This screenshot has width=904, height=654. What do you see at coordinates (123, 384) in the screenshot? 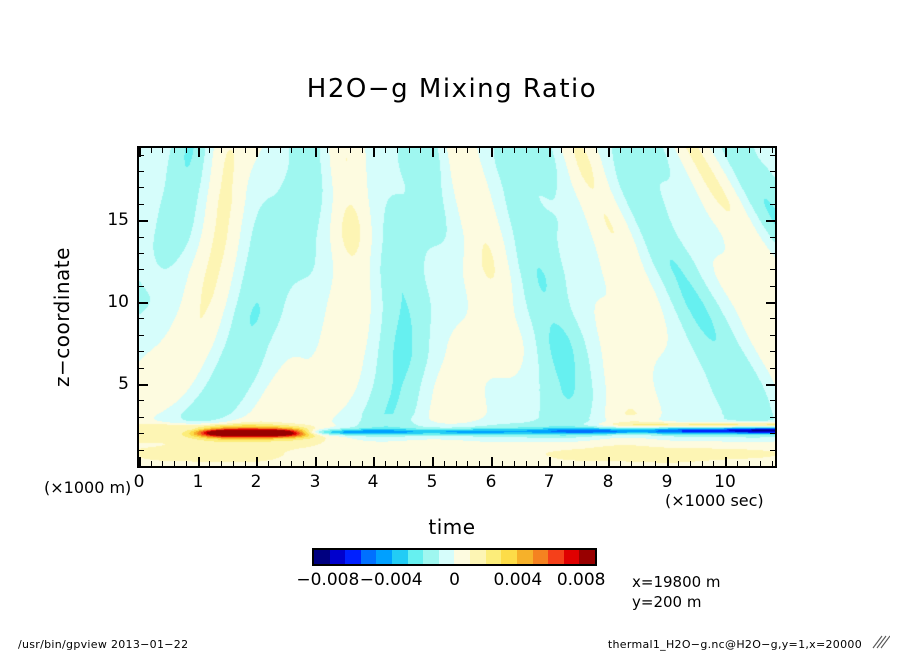
I see `y-axis-tick-label: 5` at bounding box center [123, 384].